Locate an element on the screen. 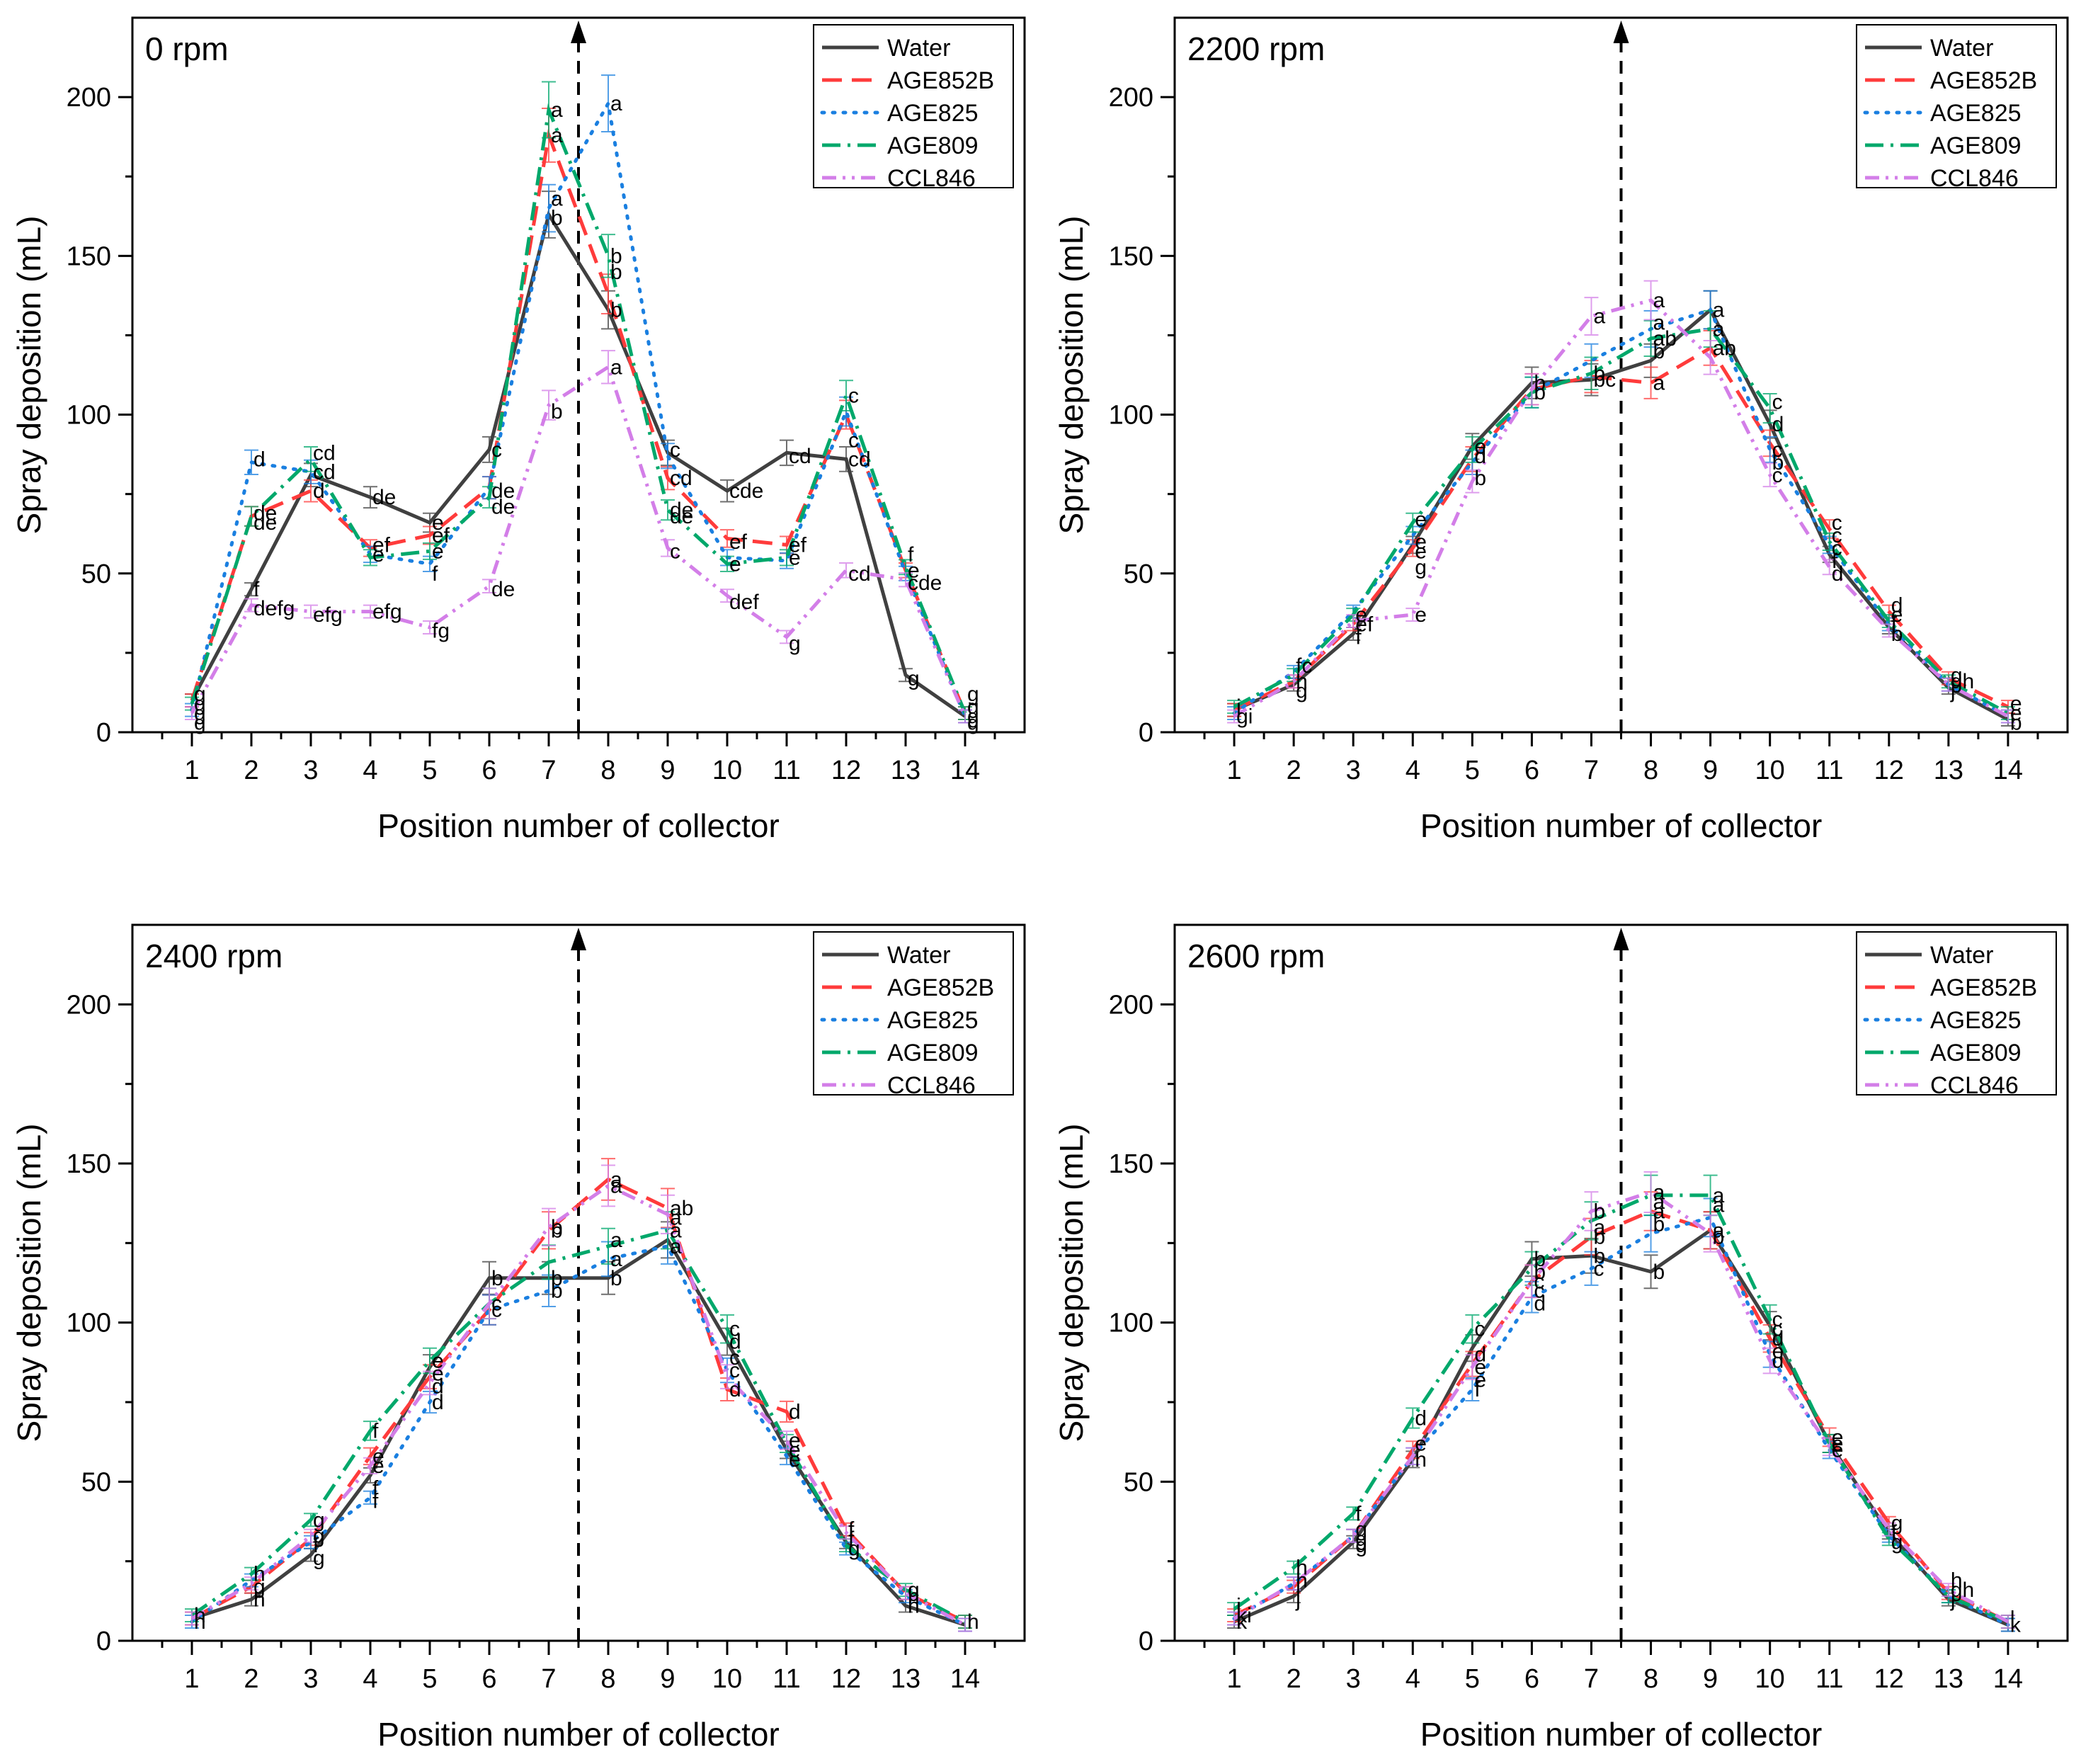  significance-label: def is located at coordinates (744, 602).